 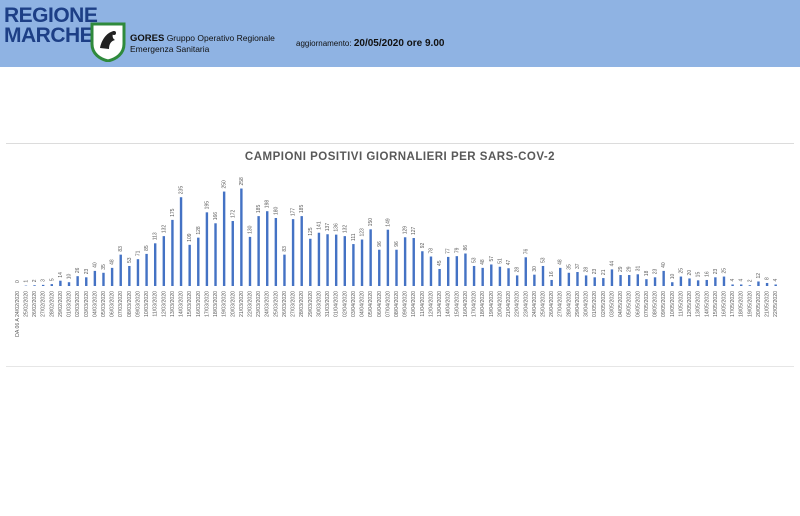 What do you see at coordinates (457, 250) in the screenshot?
I see `data-label: 79` at bounding box center [457, 250].